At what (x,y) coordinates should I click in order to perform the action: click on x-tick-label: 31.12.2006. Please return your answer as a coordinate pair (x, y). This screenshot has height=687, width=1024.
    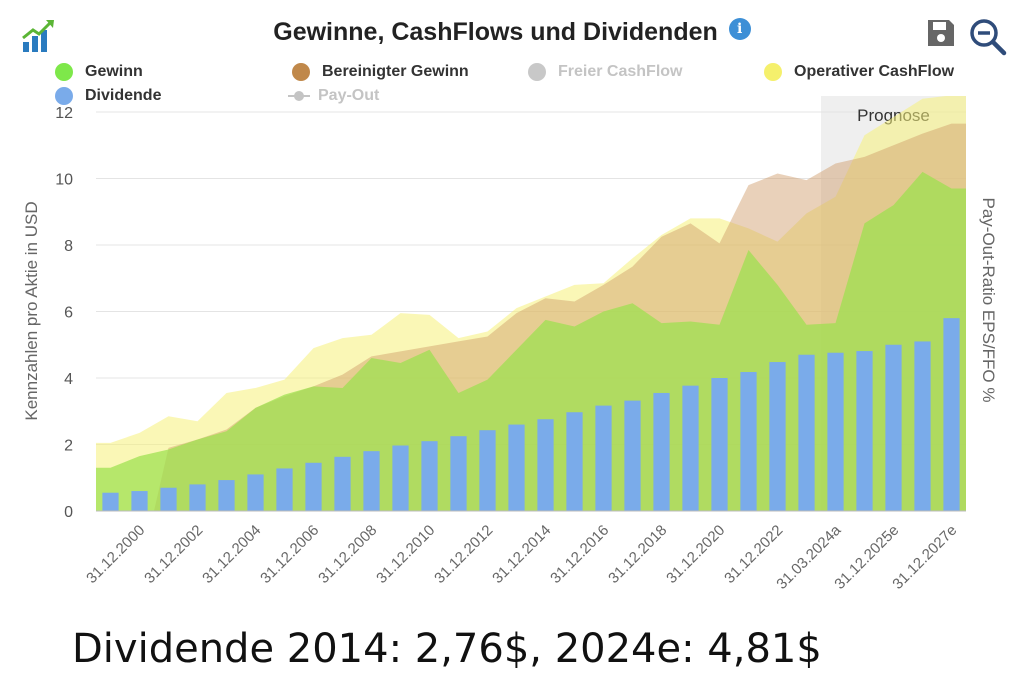
    Looking at the image, I should click on (289, 554).